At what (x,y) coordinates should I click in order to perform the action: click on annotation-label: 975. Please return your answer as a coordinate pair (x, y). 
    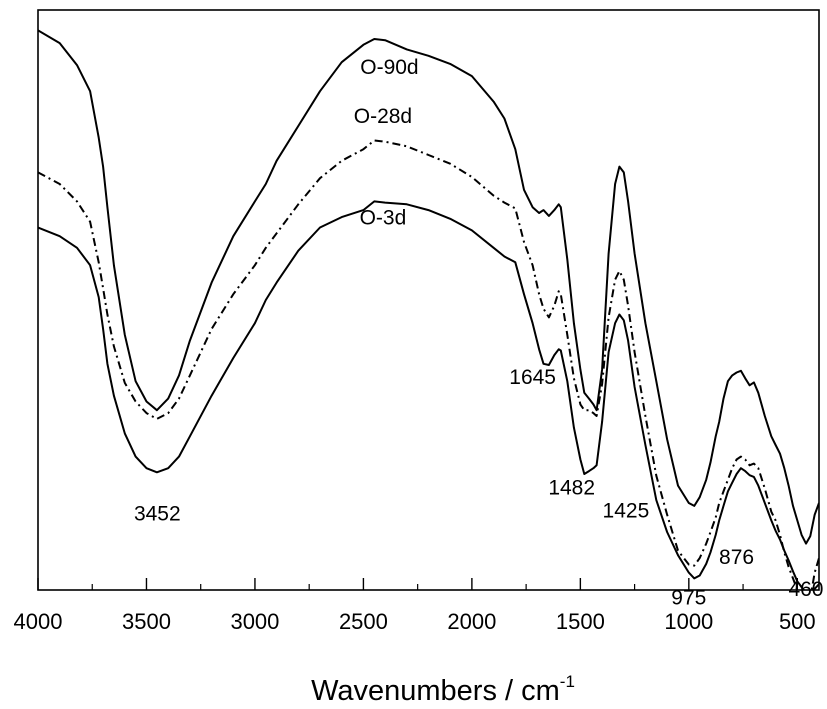
    Looking at the image, I should click on (688, 598).